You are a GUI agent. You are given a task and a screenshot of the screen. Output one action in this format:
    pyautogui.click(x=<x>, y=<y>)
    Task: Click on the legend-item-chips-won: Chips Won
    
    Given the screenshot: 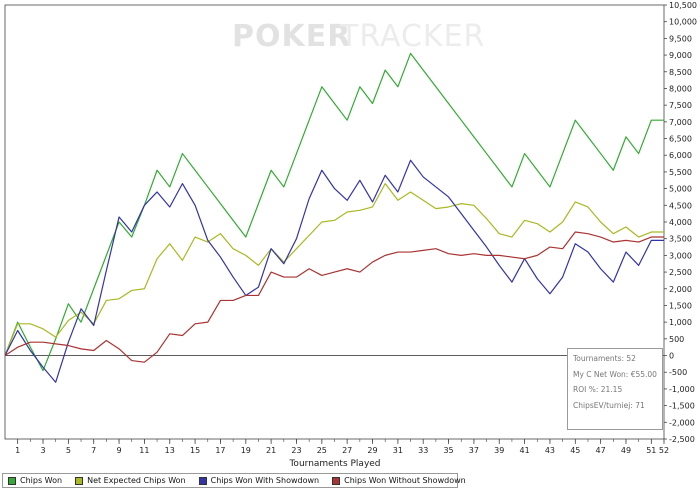 What is the action you would take?
    pyautogui.click(x=35, y=480)
    